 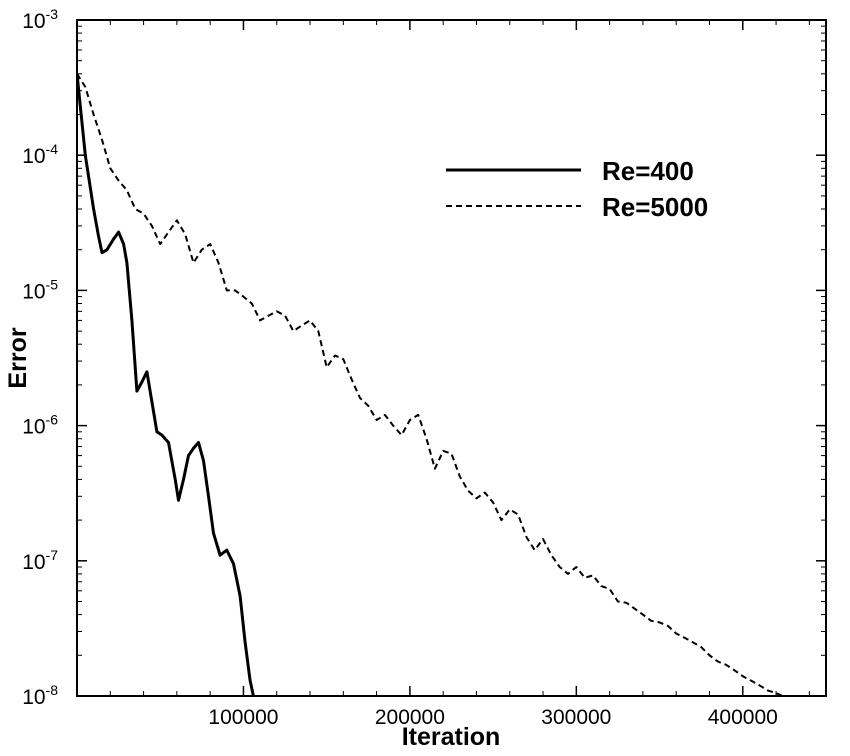 I want to click on x-tick-labels: 100000 200000 300000 400000, so click(x=492, y=717).